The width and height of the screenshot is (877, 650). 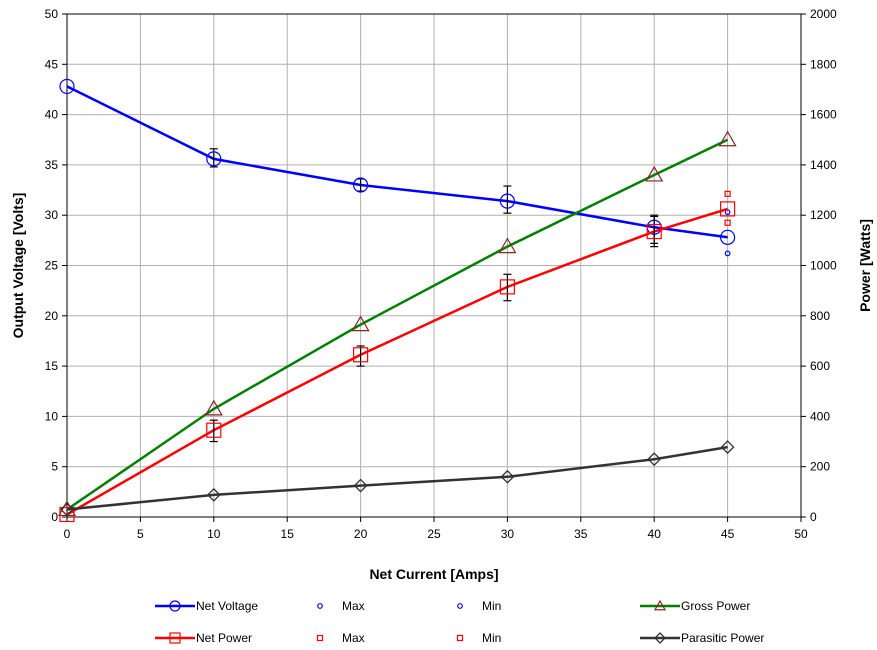 I want to click on y-left-tick-label: 40, so click(x=52, y=115).